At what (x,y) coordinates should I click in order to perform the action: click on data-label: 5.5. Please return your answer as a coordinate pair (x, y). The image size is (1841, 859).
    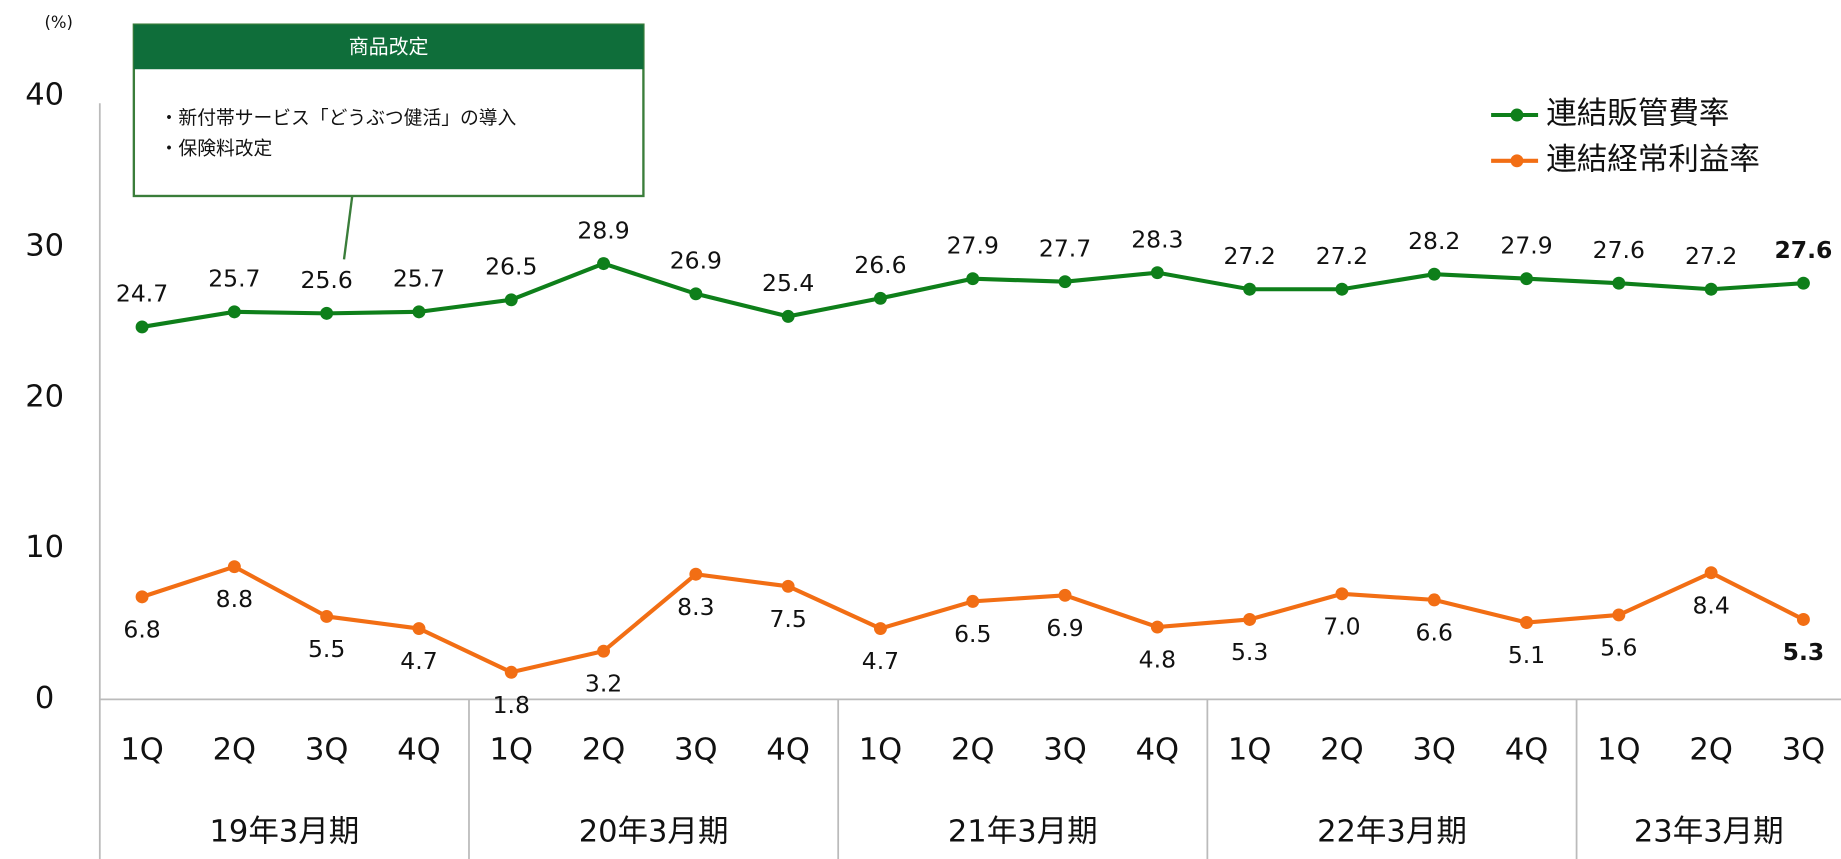
    Looking at the image, I should click on (326, 649).